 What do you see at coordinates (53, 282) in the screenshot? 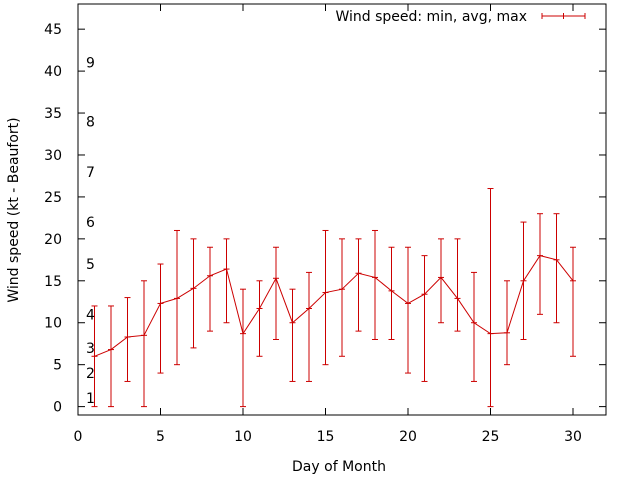
I see `y-tick-label: 15` at bounding box center [53, 282].